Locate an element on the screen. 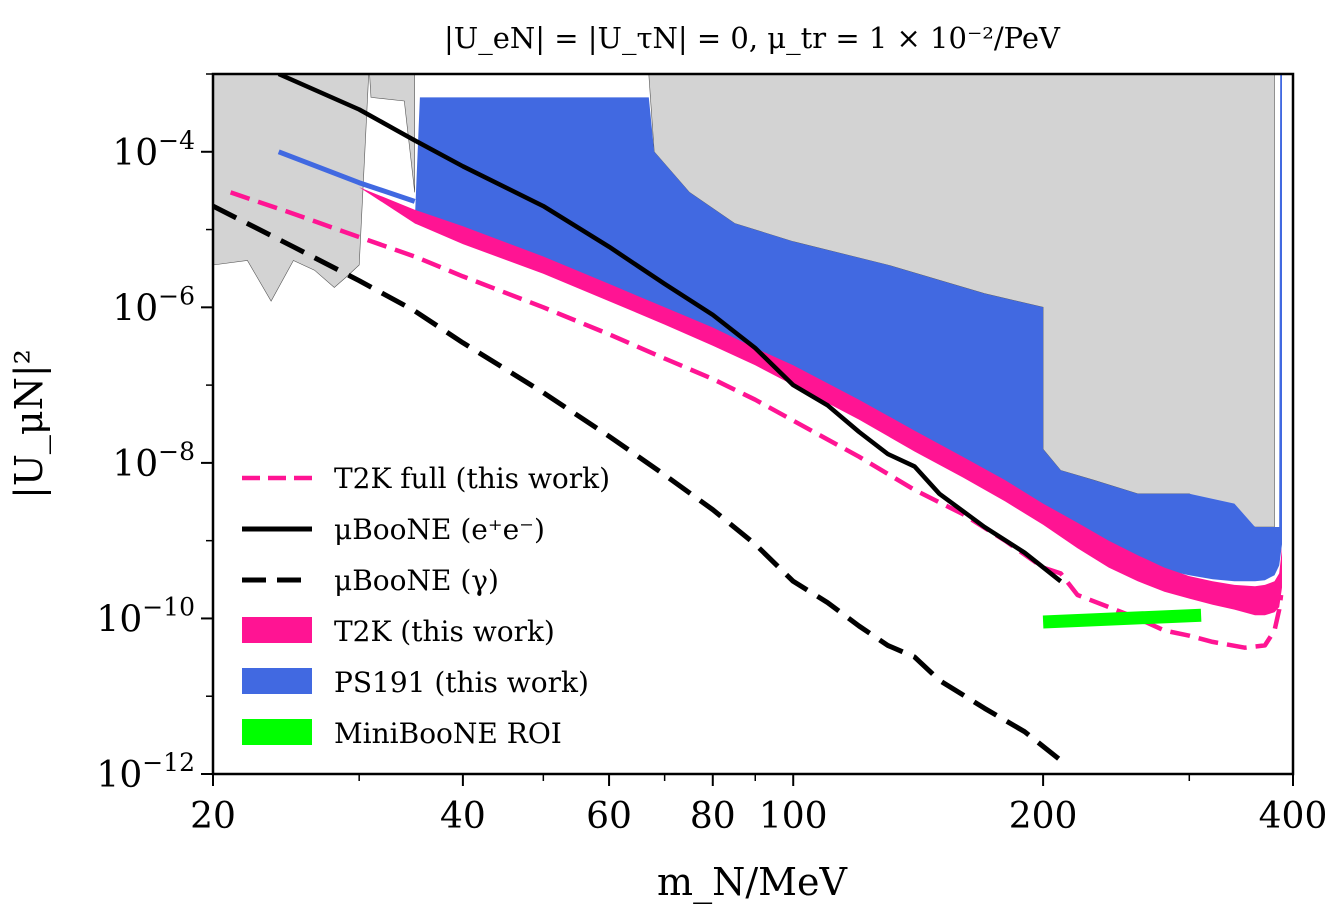 Image resolution: width=1332 pixels, height=921 pixels. legend-label-3: T2K (this work) is located at coordinates (444, 631).